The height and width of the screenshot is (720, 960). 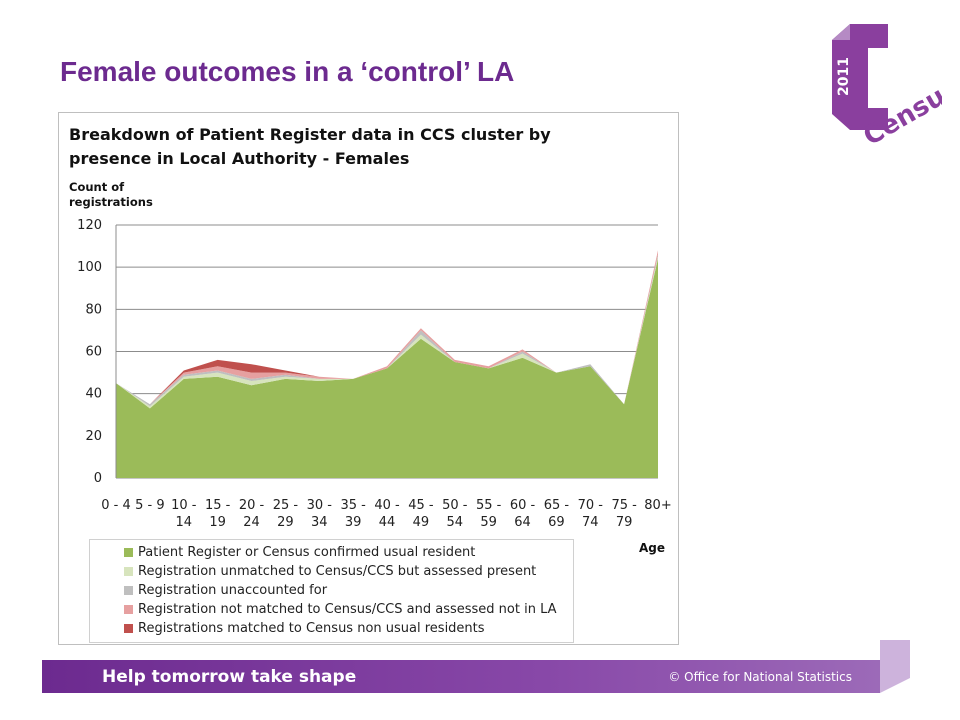 I want to click on x-tick-label-6-line-2: 29, so click(x=285, y=522).